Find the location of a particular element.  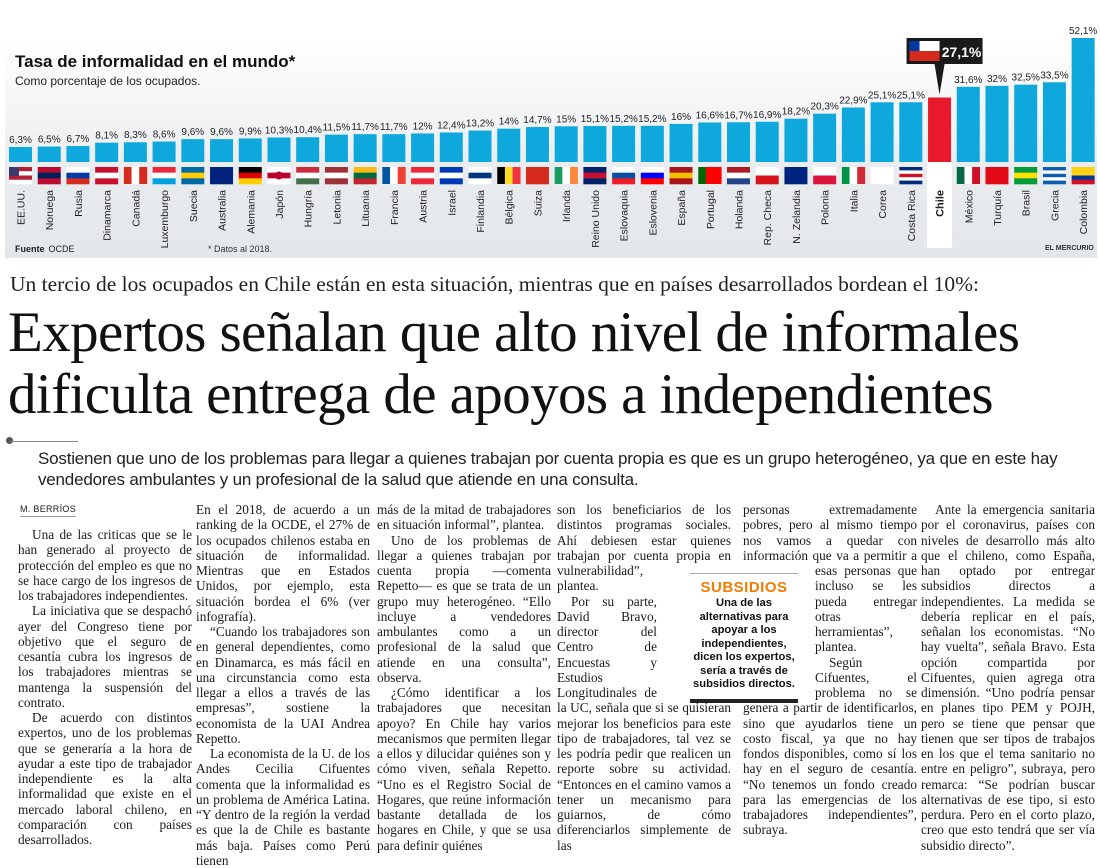

value-label: 20,3% is located at coordinates (824, 107).